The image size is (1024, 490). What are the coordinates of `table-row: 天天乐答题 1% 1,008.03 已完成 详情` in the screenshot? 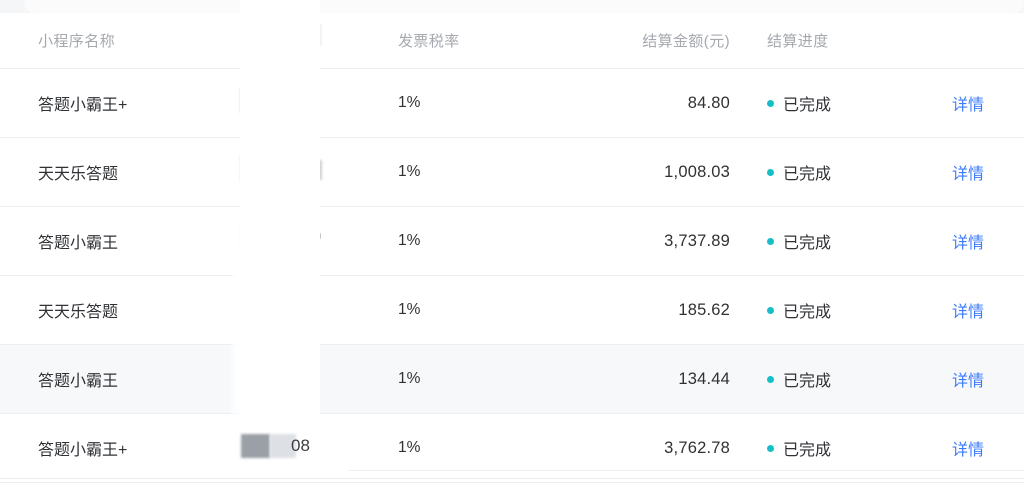 It's located at (512, 172).